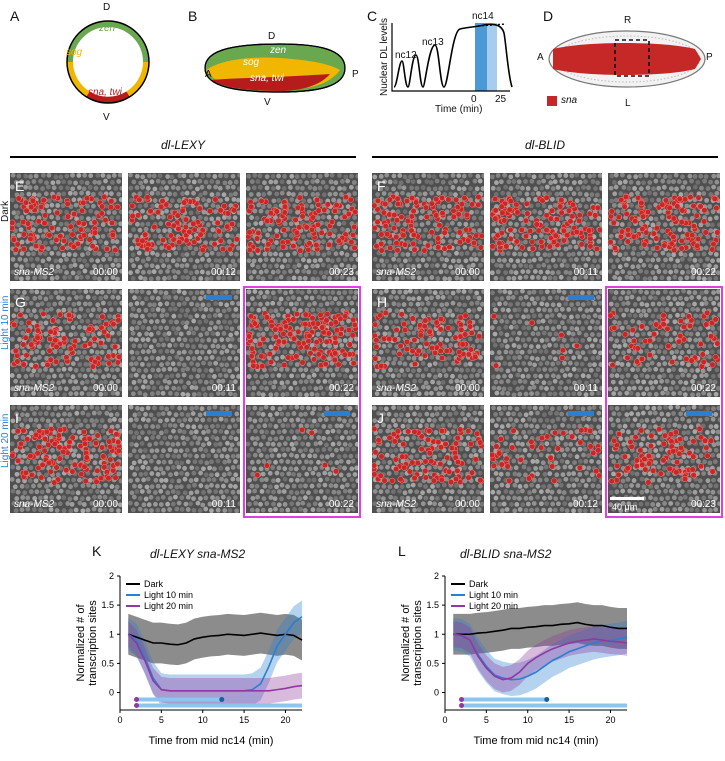  What do you see at coordinates (610, 720) in the screenshot?
I see `x-tick-label: 20` at bounding box center [610, 720].